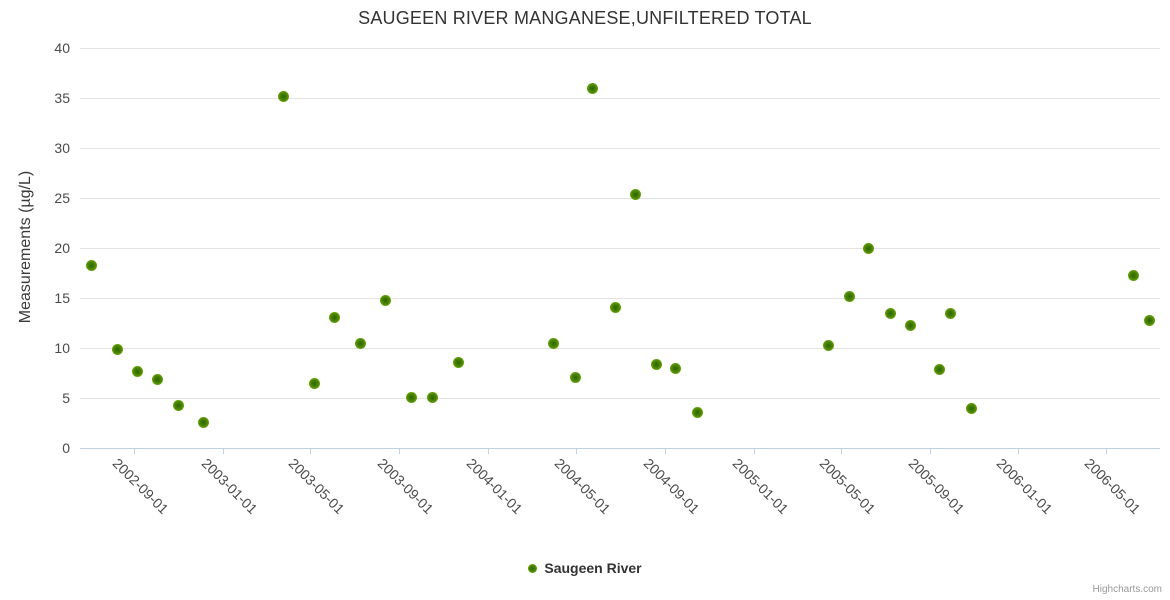 The width and height of the screenshot is (1170, 600). I want to click on x-axis-line, so click(620, 448).